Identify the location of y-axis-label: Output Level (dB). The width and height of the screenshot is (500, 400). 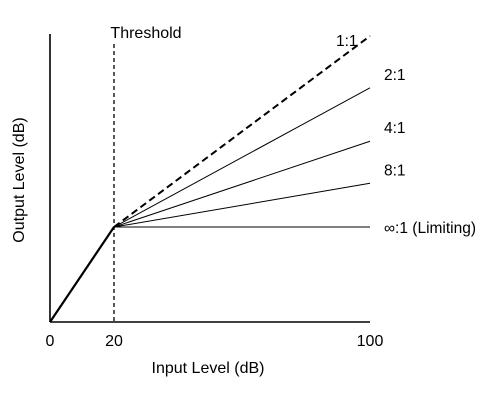
(19, 179).